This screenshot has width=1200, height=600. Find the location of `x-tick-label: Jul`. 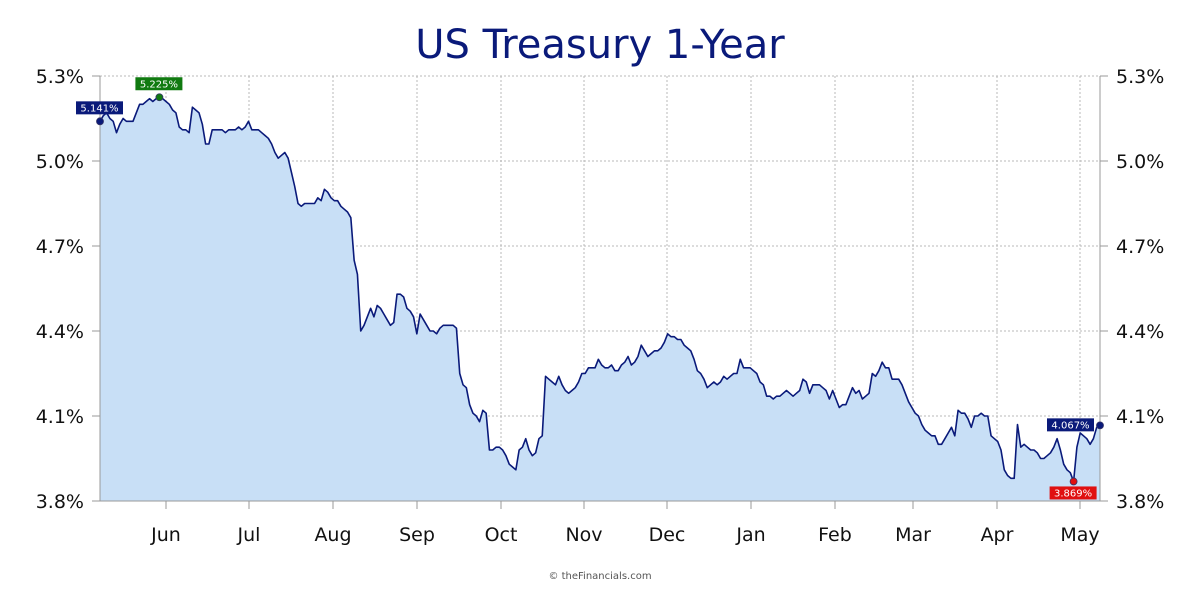

x-tick-label: Jul is located at coordinates (249, 535).